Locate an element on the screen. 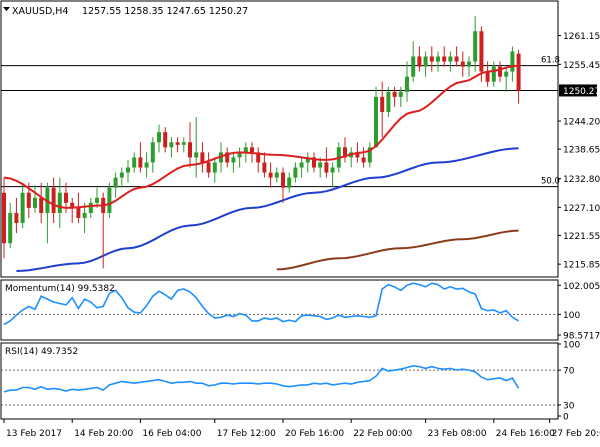  current-price-label: 1250.27 is located at coordinates (581, 92).